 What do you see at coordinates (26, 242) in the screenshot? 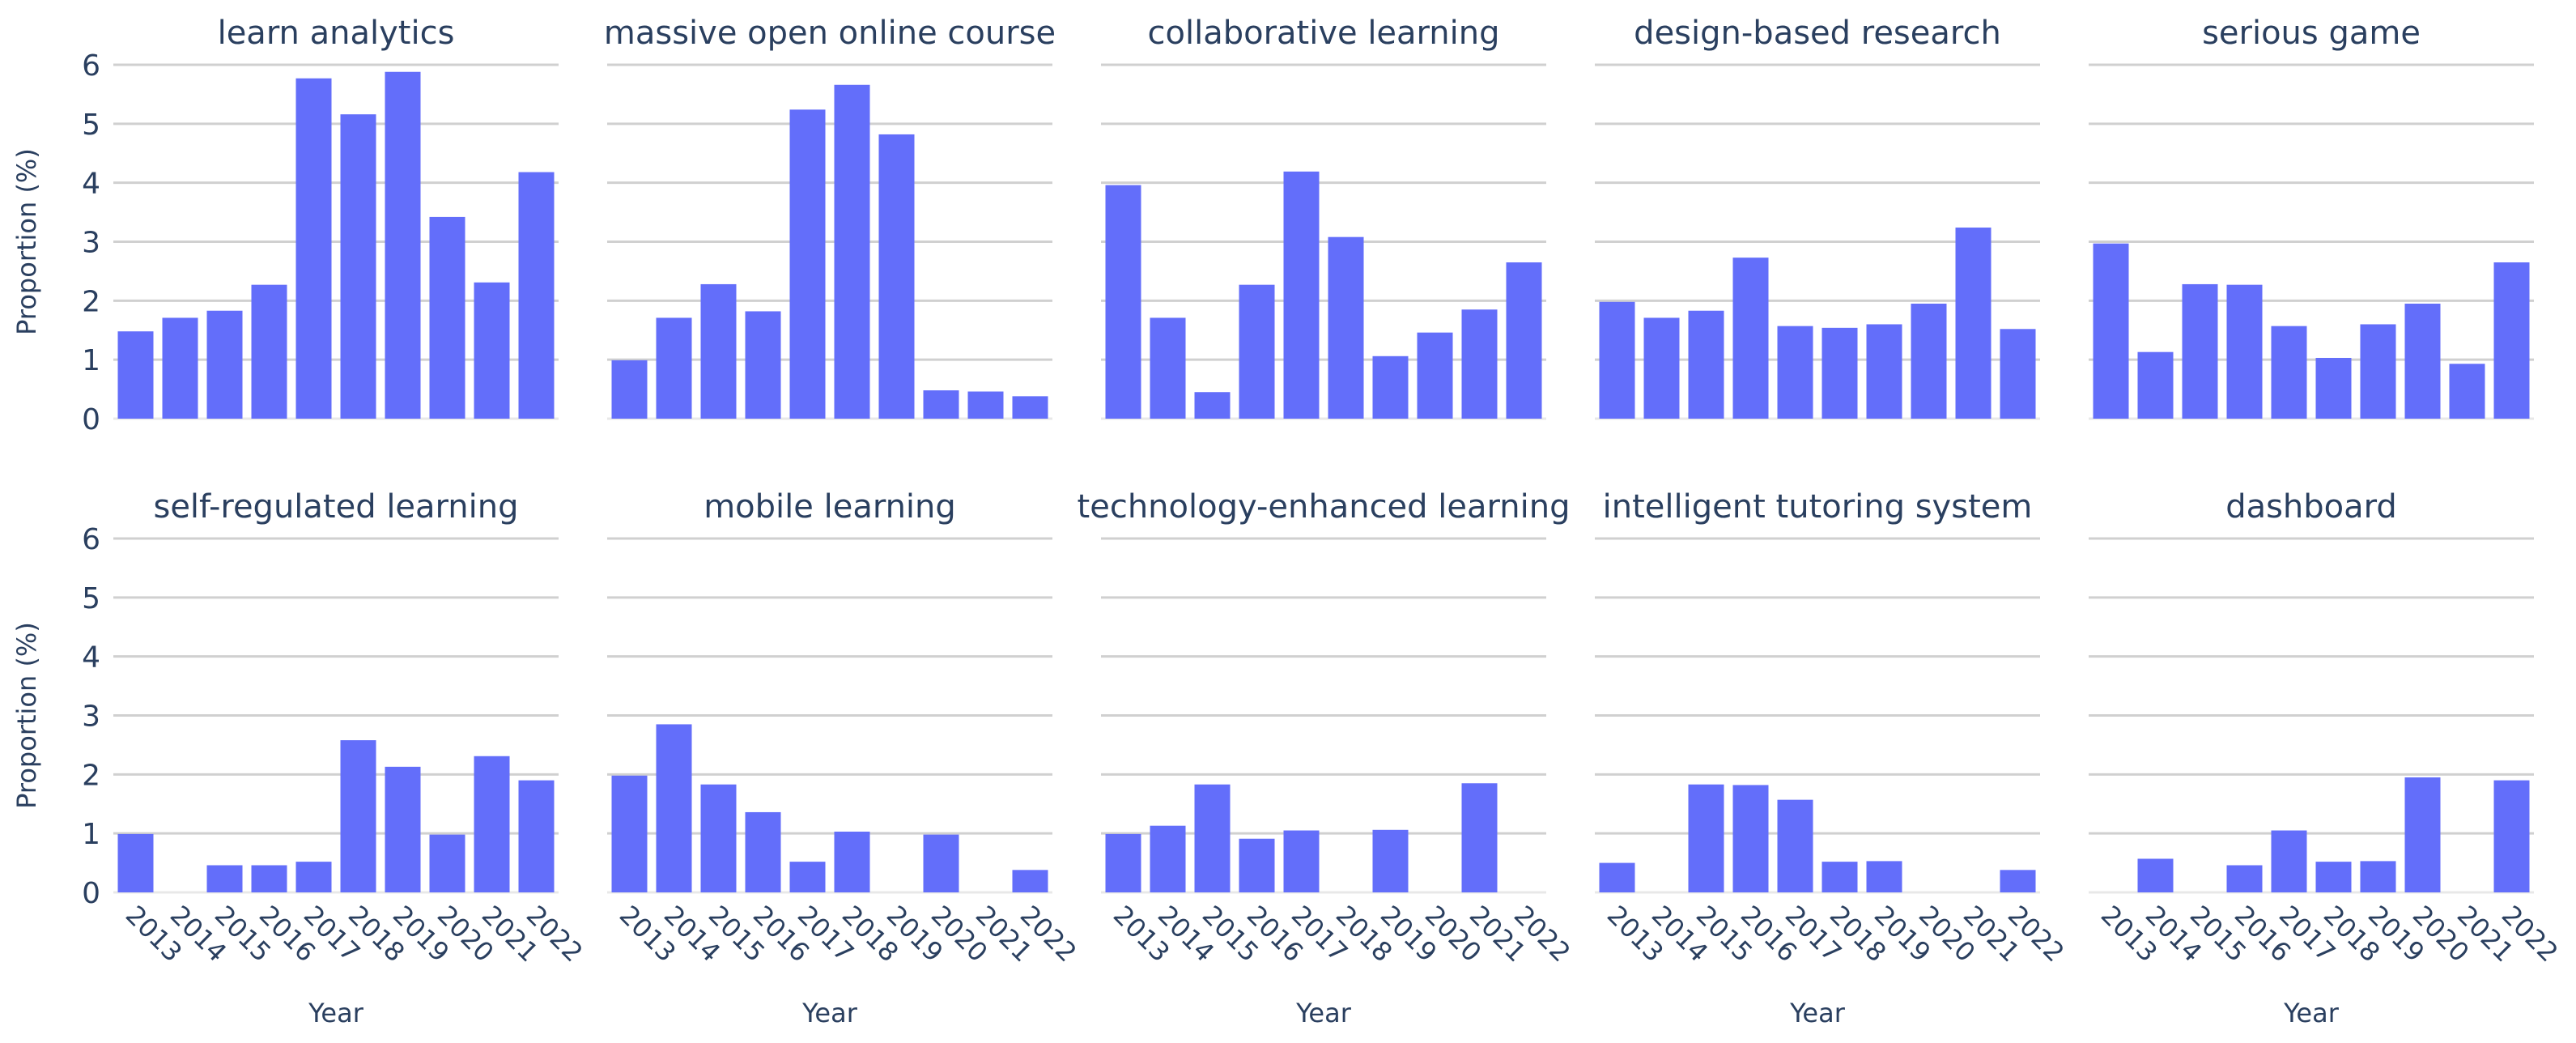
I see `y-axis-title: Proportion (%)` at bounding box center [26, 242].